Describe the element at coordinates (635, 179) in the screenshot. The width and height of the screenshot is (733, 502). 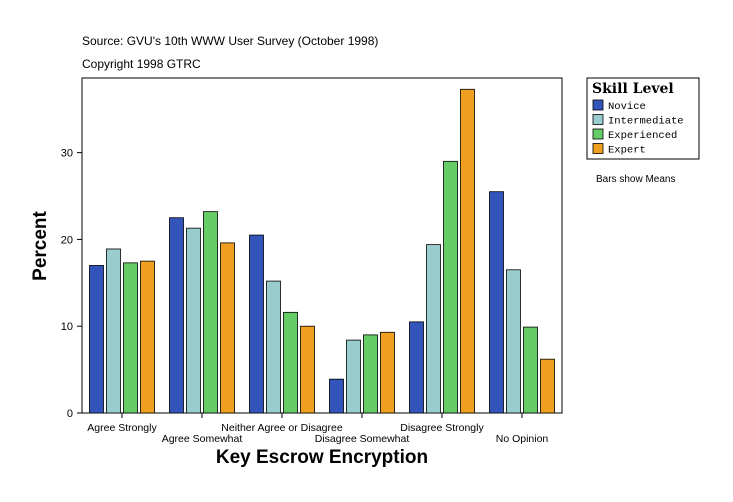
I see `note: Bars show Means` at that location.